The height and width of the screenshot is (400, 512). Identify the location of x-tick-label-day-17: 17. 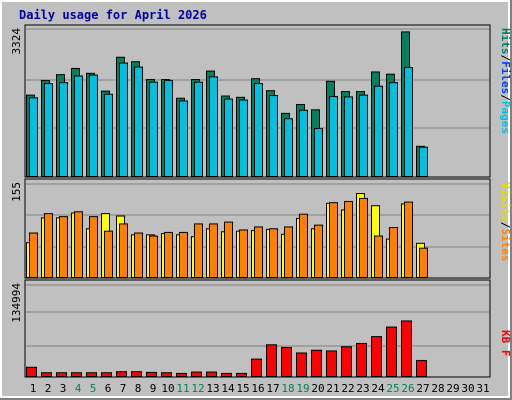
(272, 388).